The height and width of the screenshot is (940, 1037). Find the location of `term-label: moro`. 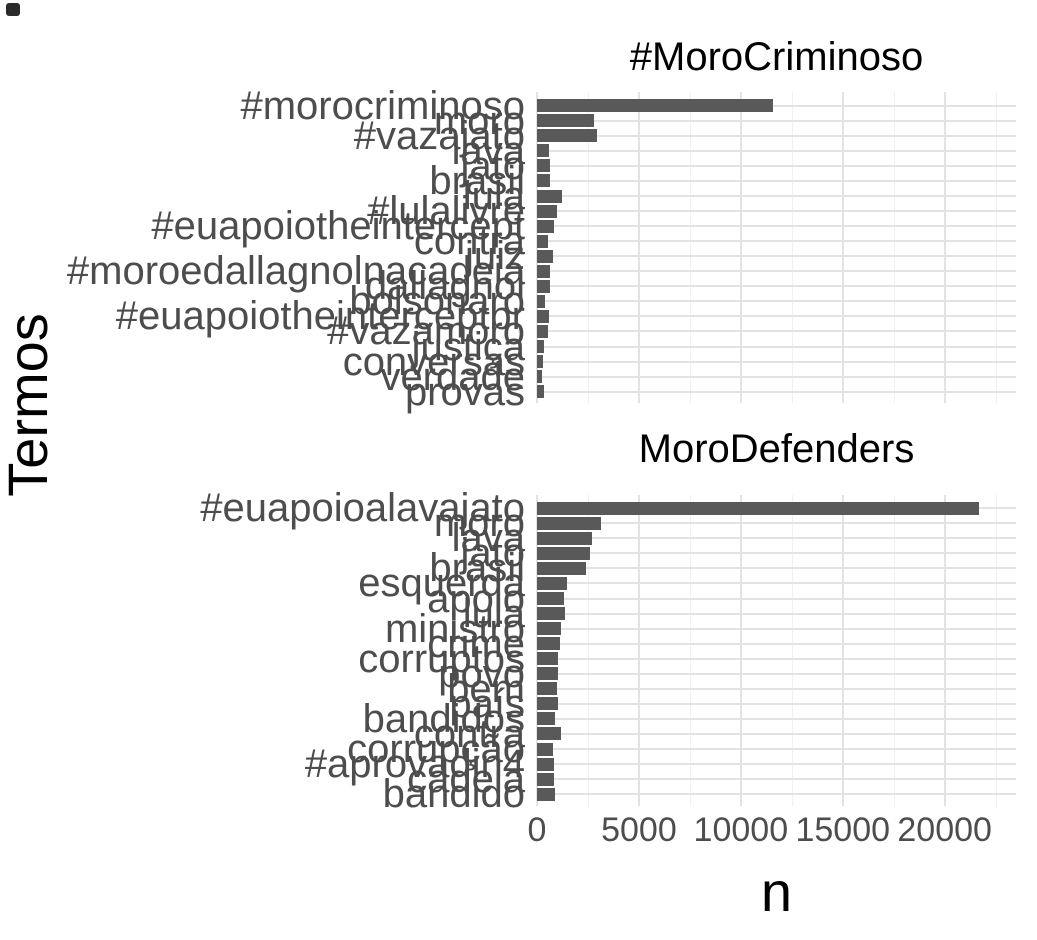

term-label: moro is located at coordinates (479, 523).